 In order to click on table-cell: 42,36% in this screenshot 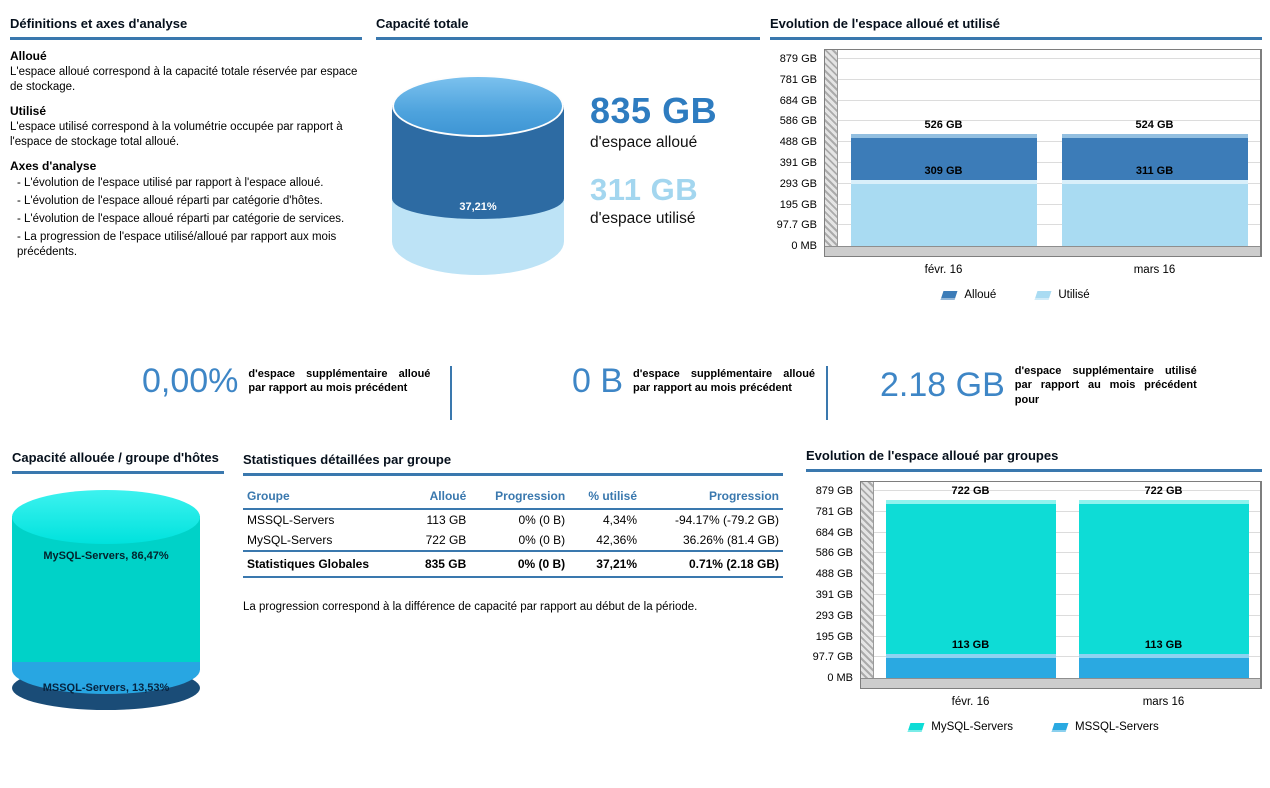, I will do `click(616, 540)`.